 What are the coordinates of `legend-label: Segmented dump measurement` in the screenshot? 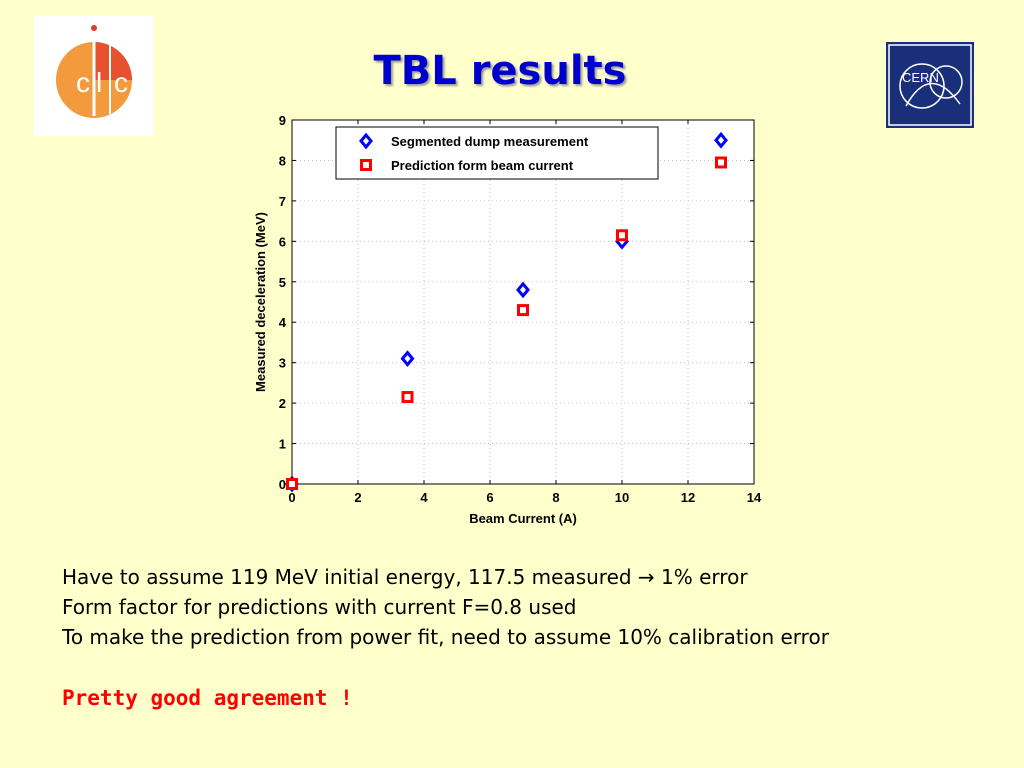 It's located at (490, 141).